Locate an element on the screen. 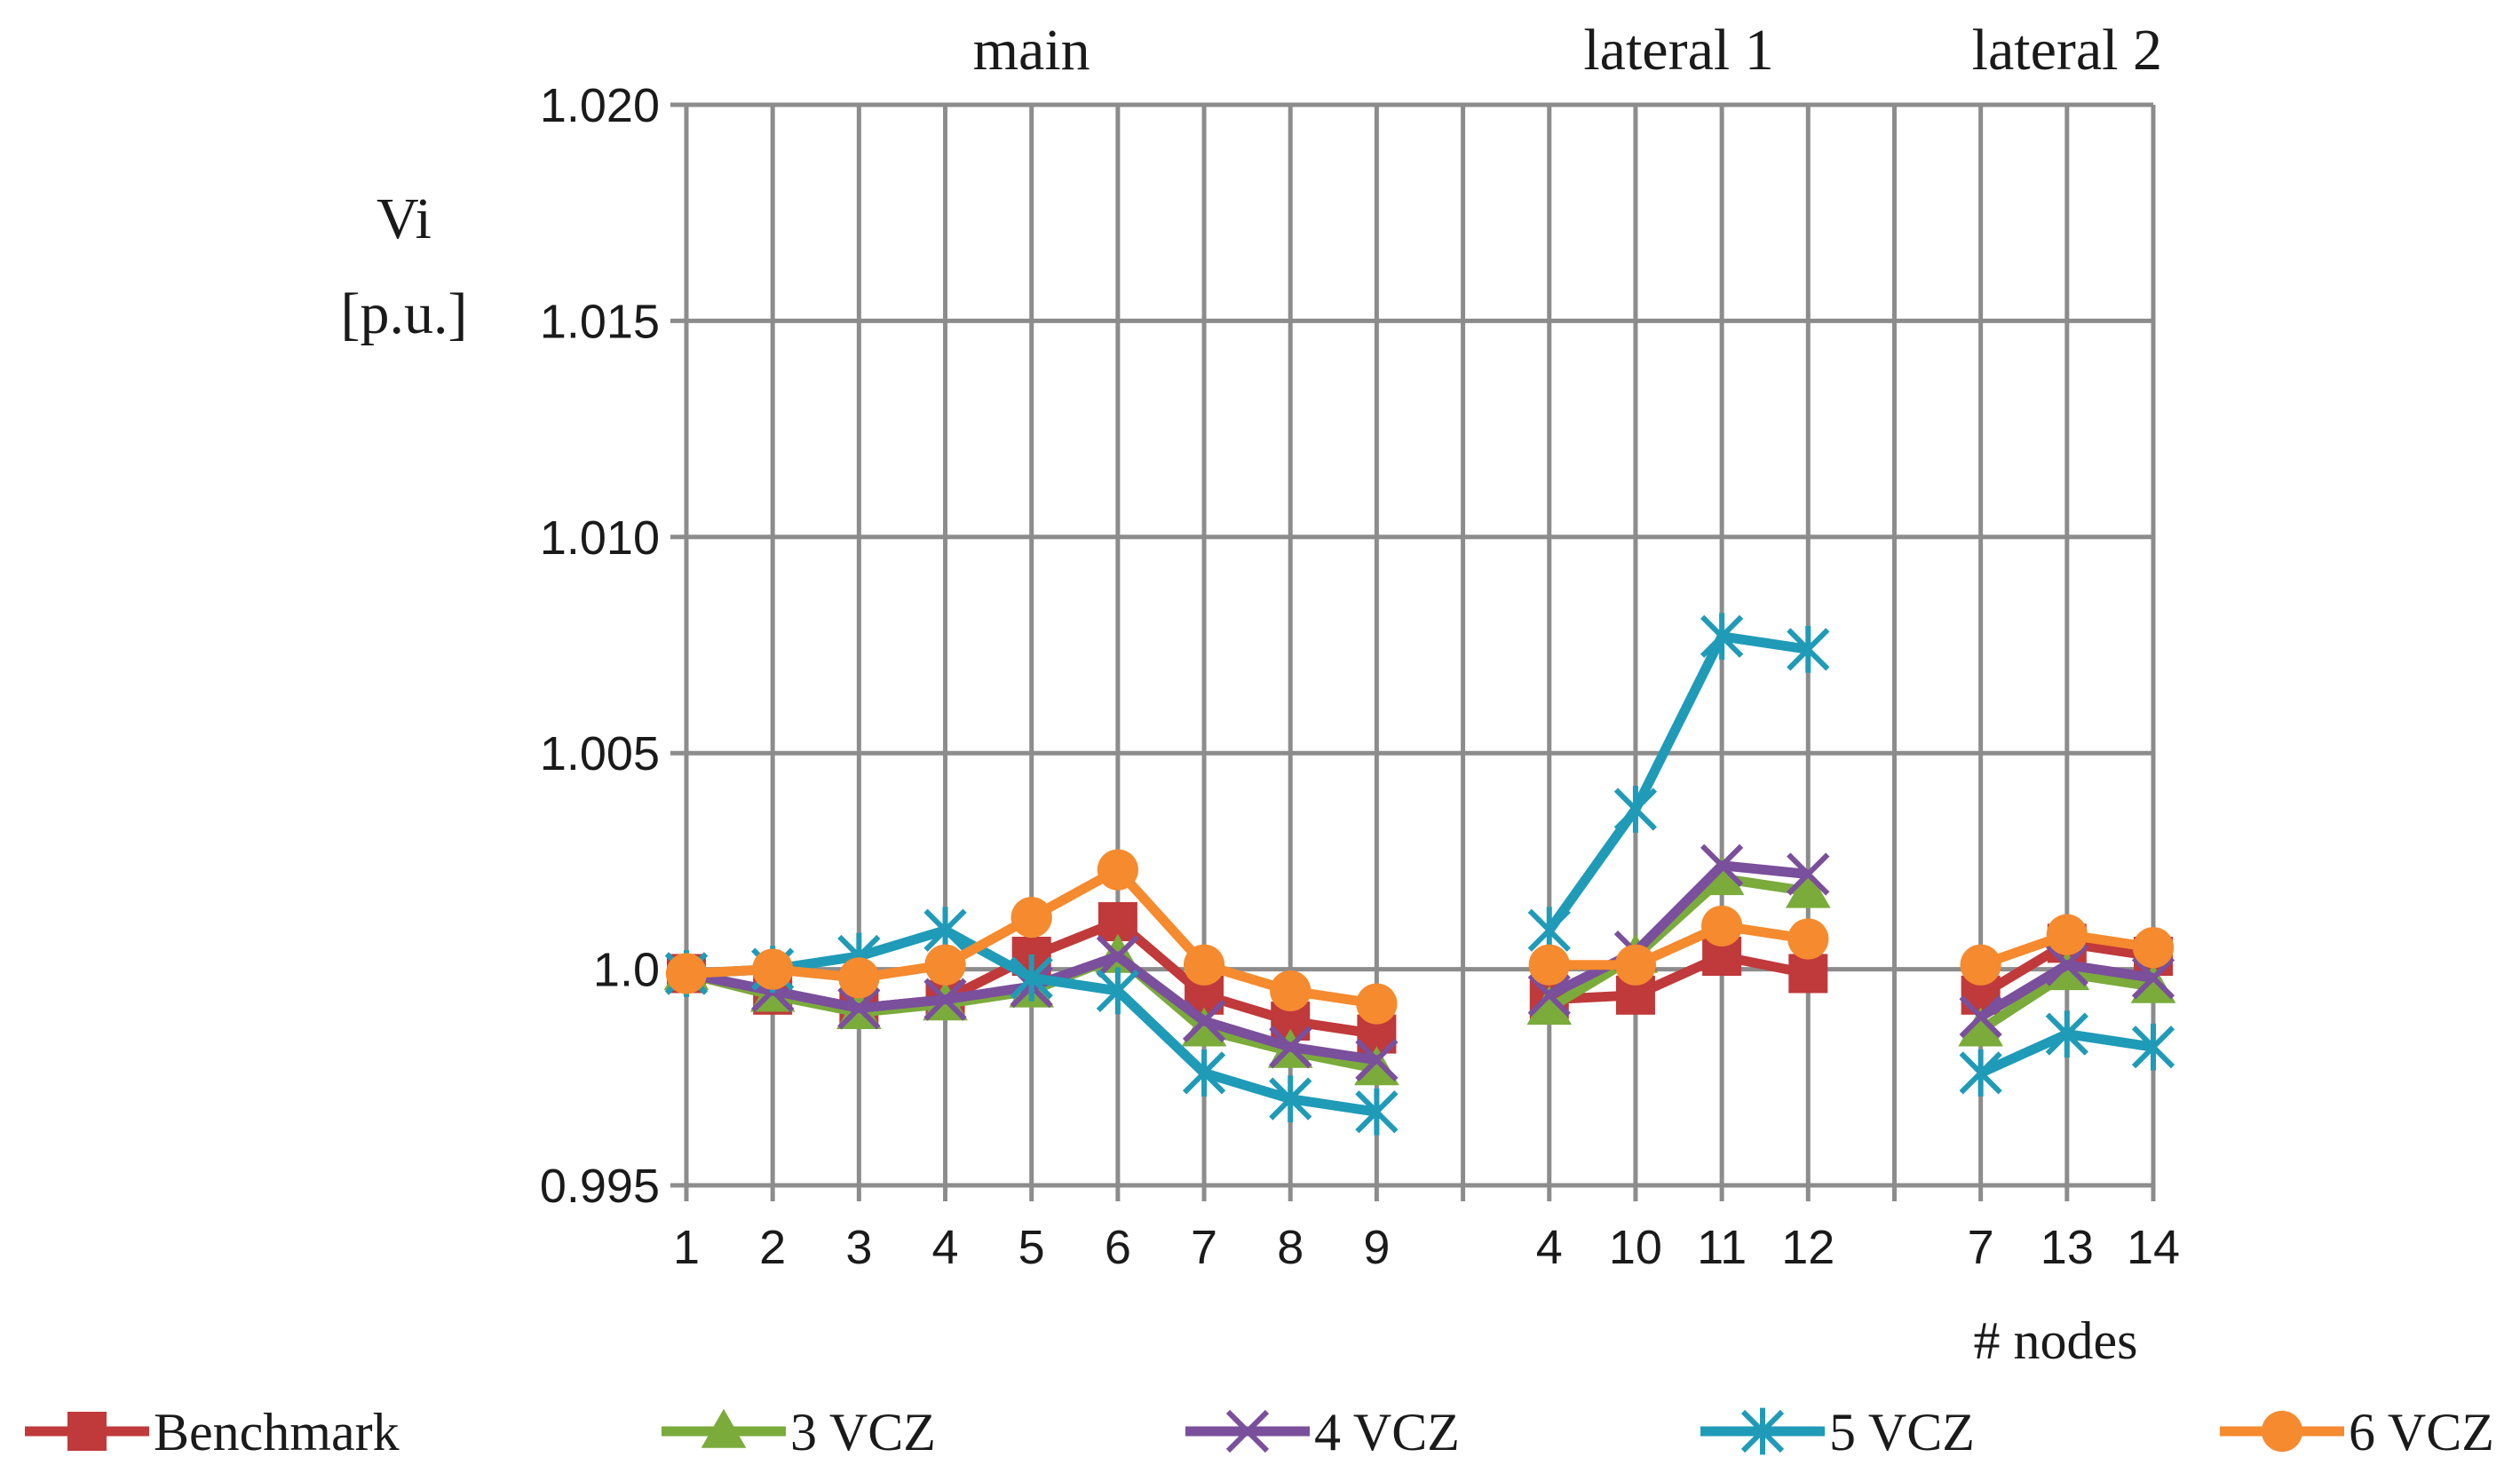  x-tick-label: 11 is located at coordinates (1722, 1247).